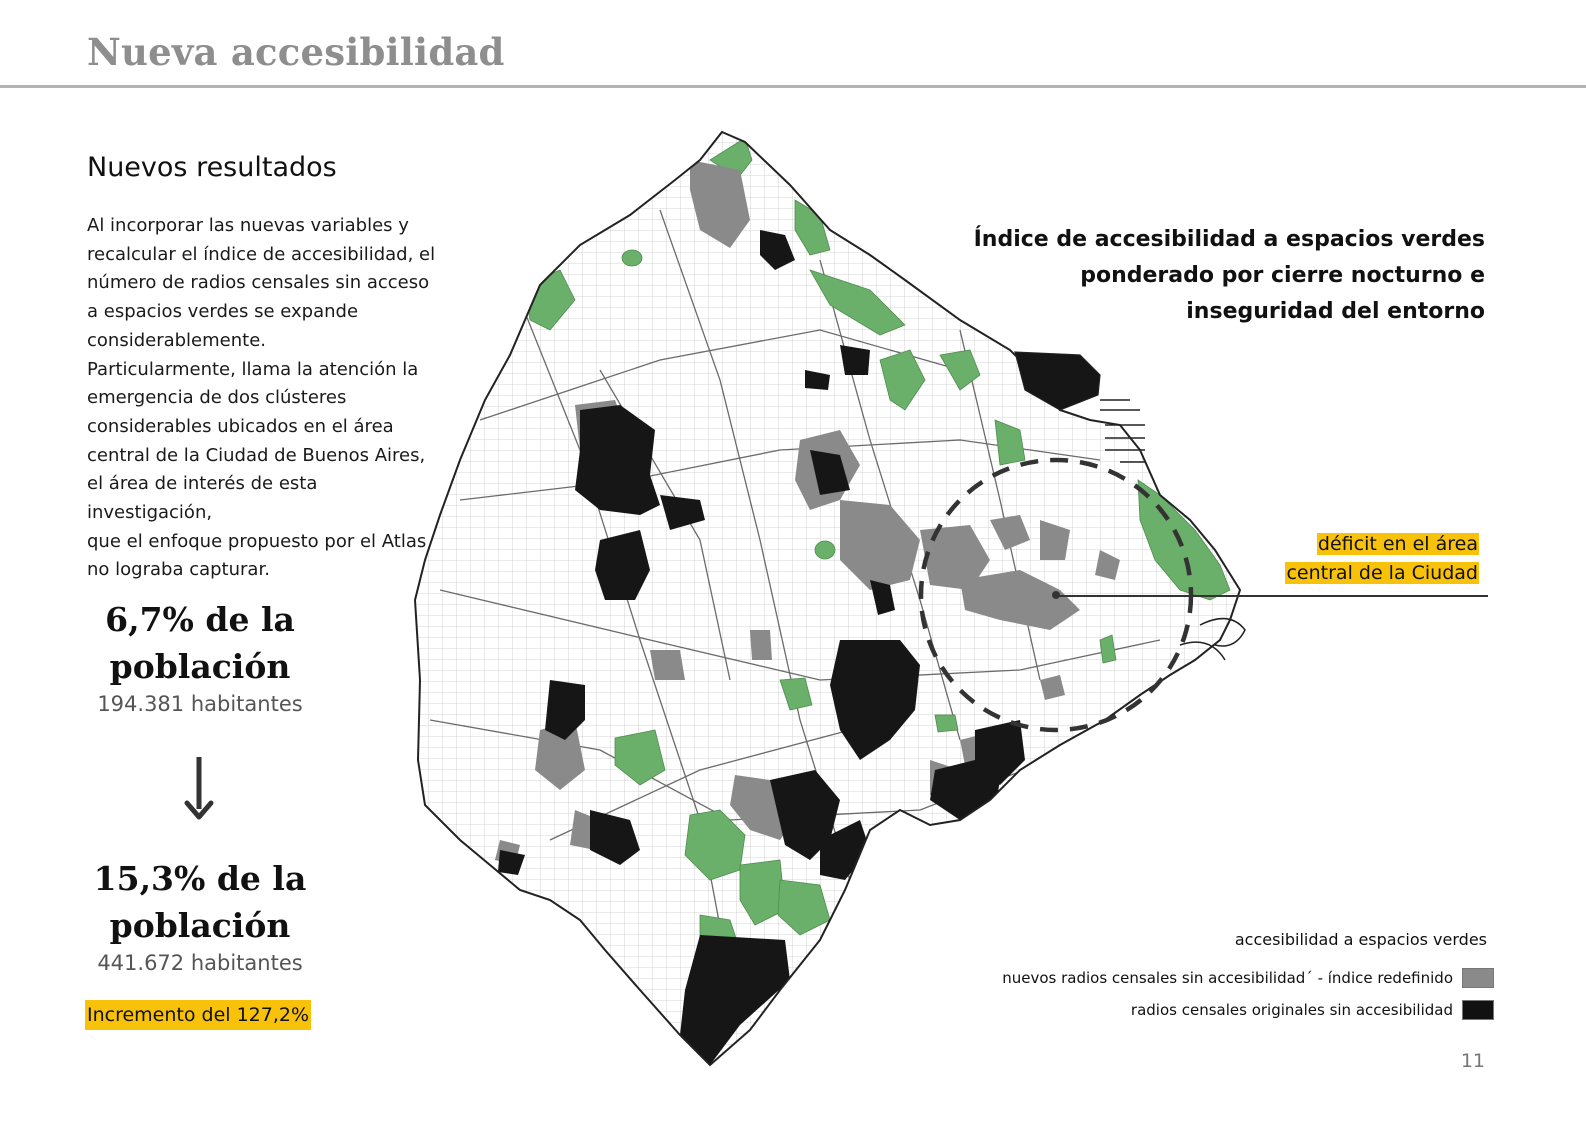 The height and width of the screenshot is (1122, 1586). Describe the element at coordinates (200, 619) in the screenshot. I see `stat-before-line1: 6,7% de la` at that location.